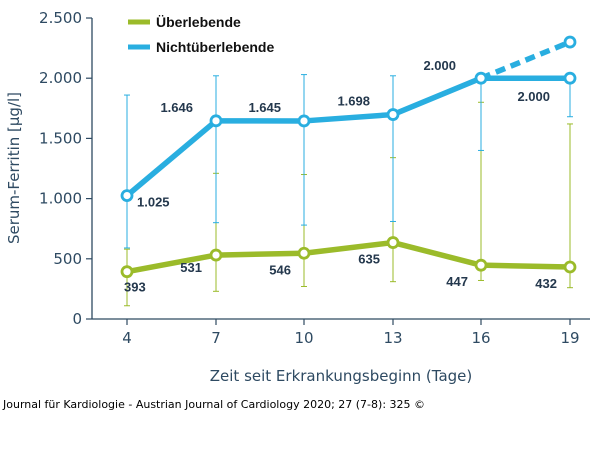  What do you see at coordinates (303, 338) in the screenshot?
I see `x-tick-label: 10` at bounding box center [303, 338].